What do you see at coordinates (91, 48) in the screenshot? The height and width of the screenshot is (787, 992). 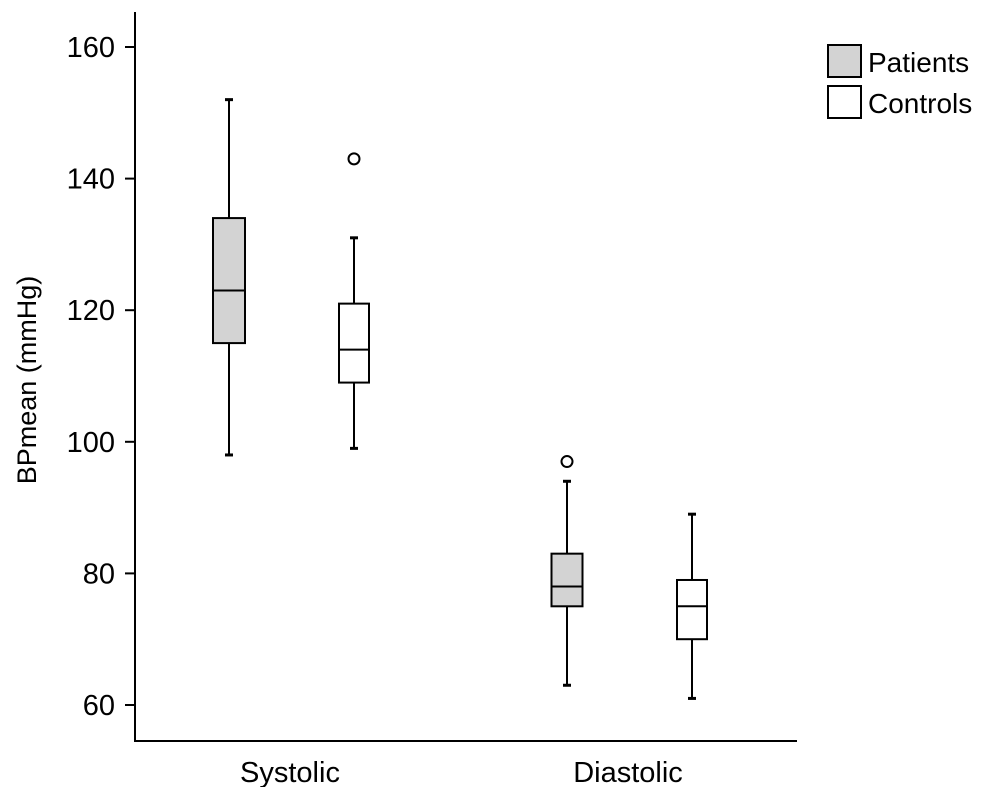 I see `y-tick-label: 160` at bounding box center [91, 48].